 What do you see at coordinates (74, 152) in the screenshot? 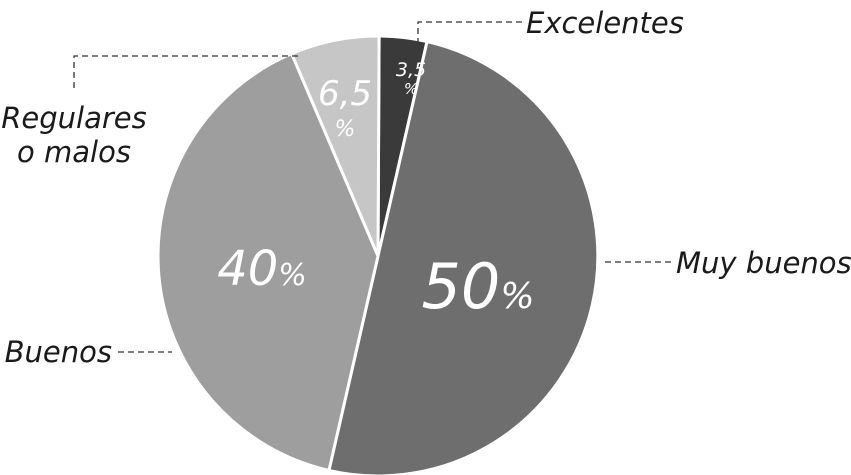
I see `label-regulares-line2: o malos` at bounding box center [74, 152].